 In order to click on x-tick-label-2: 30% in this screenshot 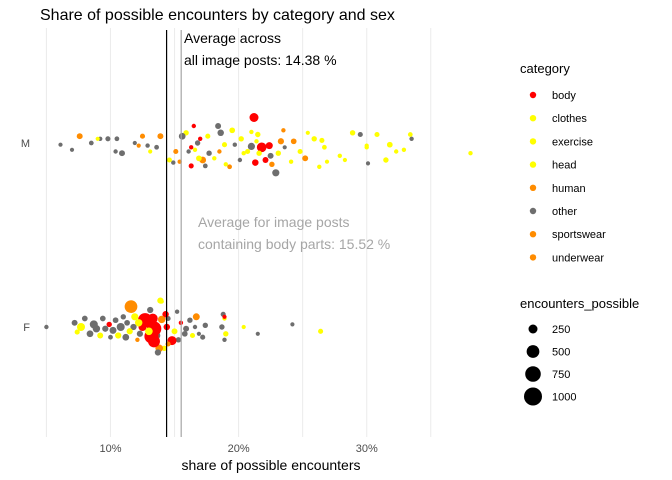, I will do `click(367, 449)`.